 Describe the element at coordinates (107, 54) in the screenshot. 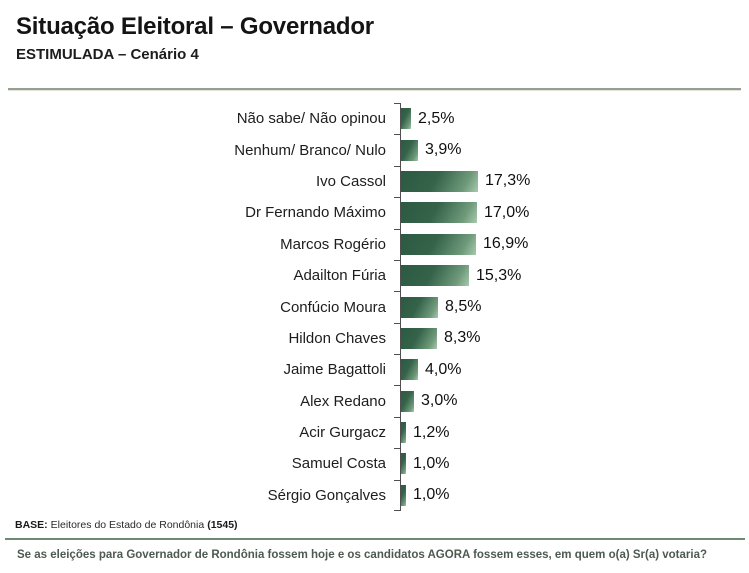

I see `page-subtitle: ESTIMULADA – Cenário 4` at that location.